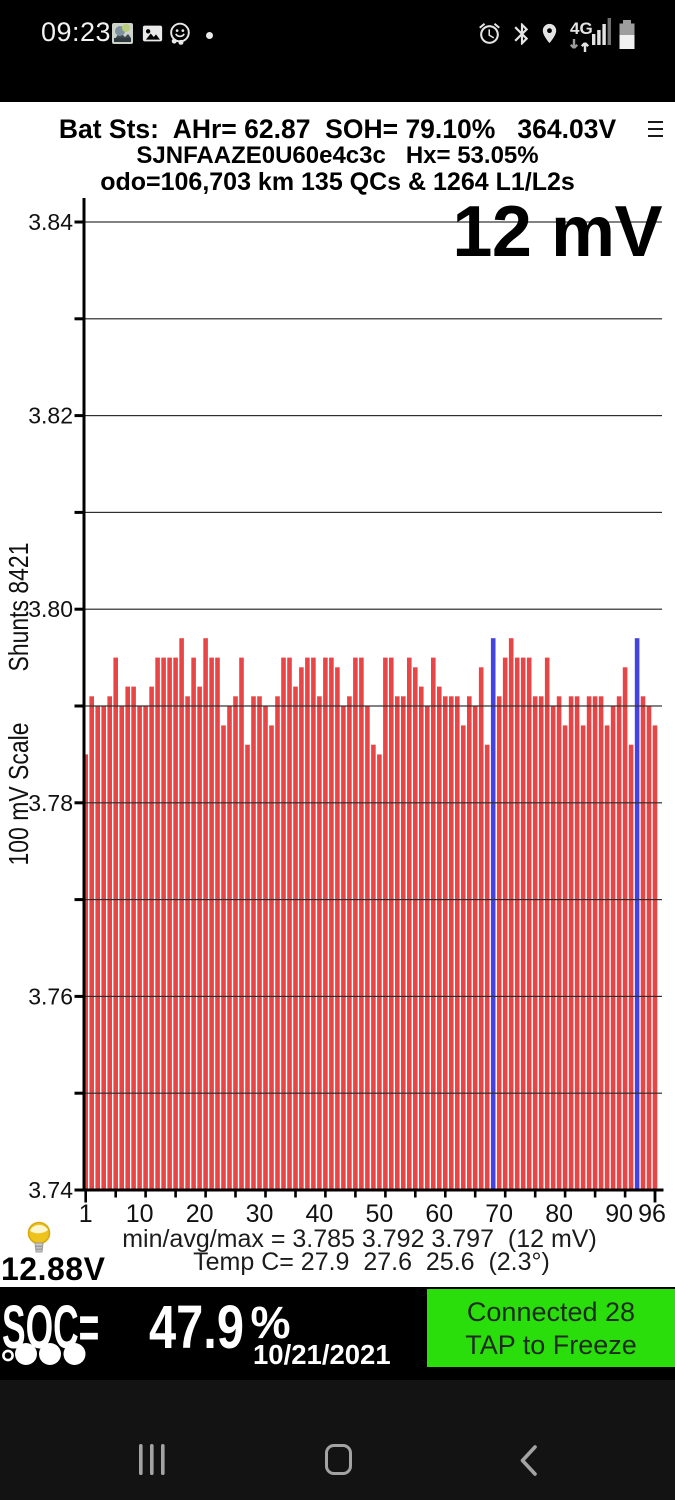 This screenshot has width=675, height=1500. I want to click on gallery-icon, so click(152, 33).